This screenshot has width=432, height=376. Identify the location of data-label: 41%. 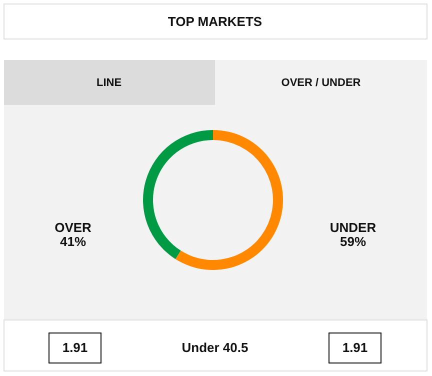
(73, 241).